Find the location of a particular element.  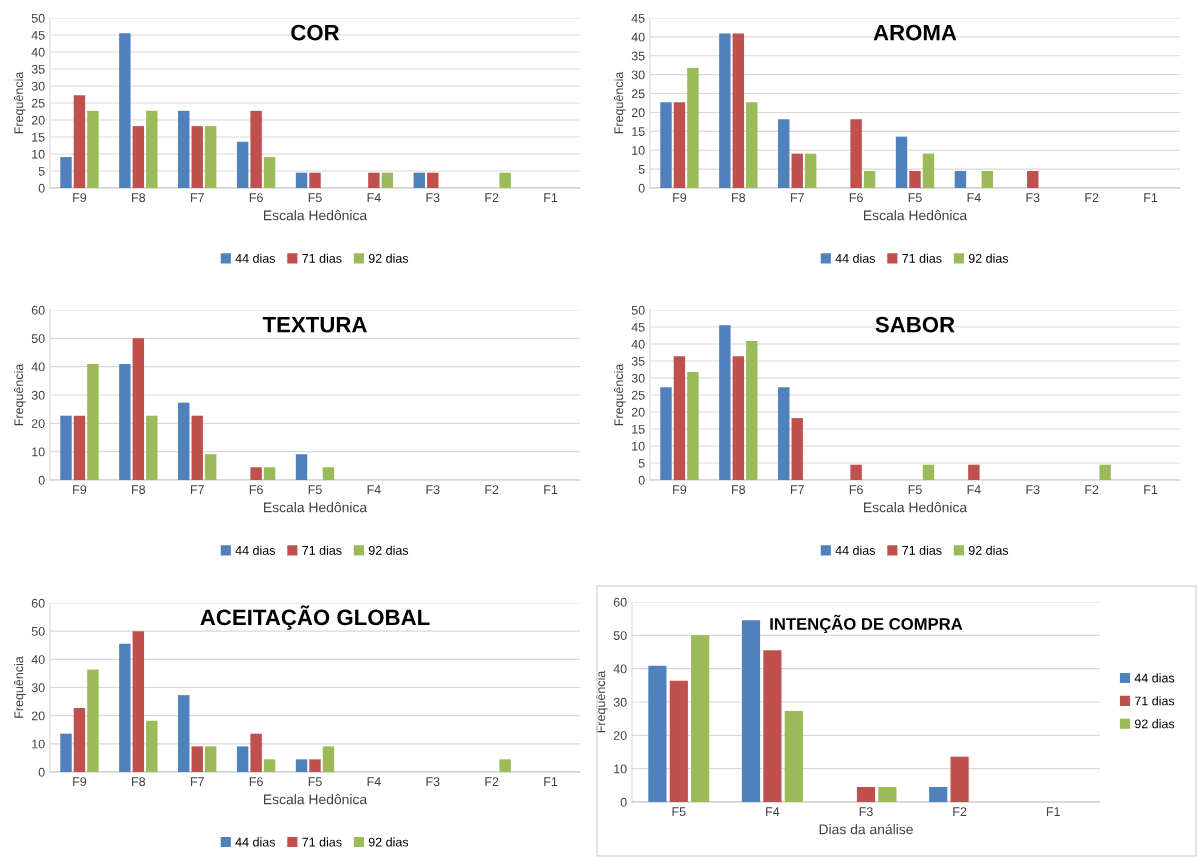

y-tick-label: 30 is located at coordinates (638, 75).